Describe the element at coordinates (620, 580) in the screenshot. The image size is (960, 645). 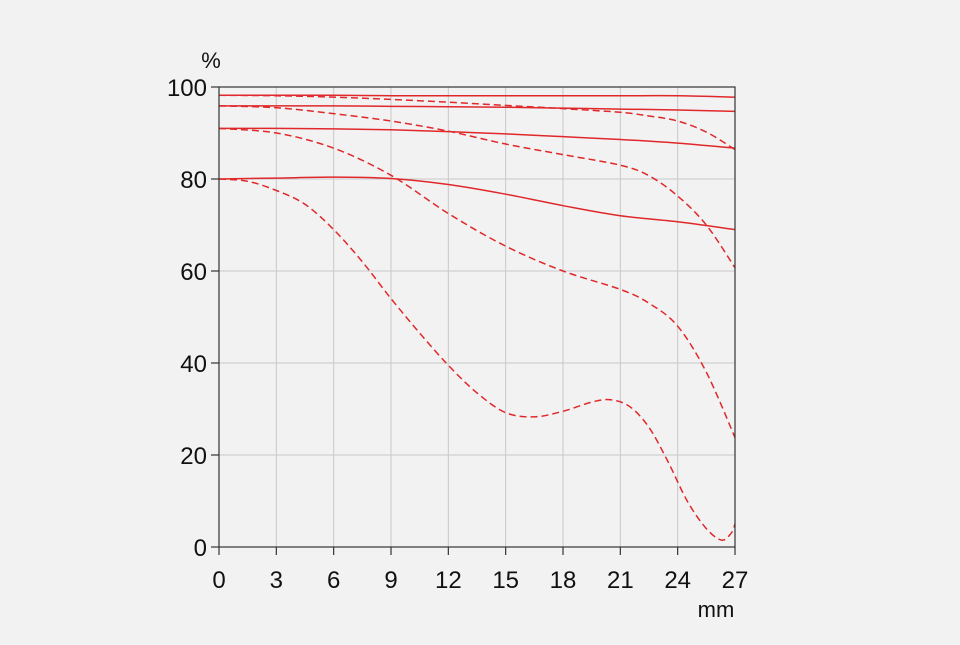
I see `x-tick-label: 21` at that location.